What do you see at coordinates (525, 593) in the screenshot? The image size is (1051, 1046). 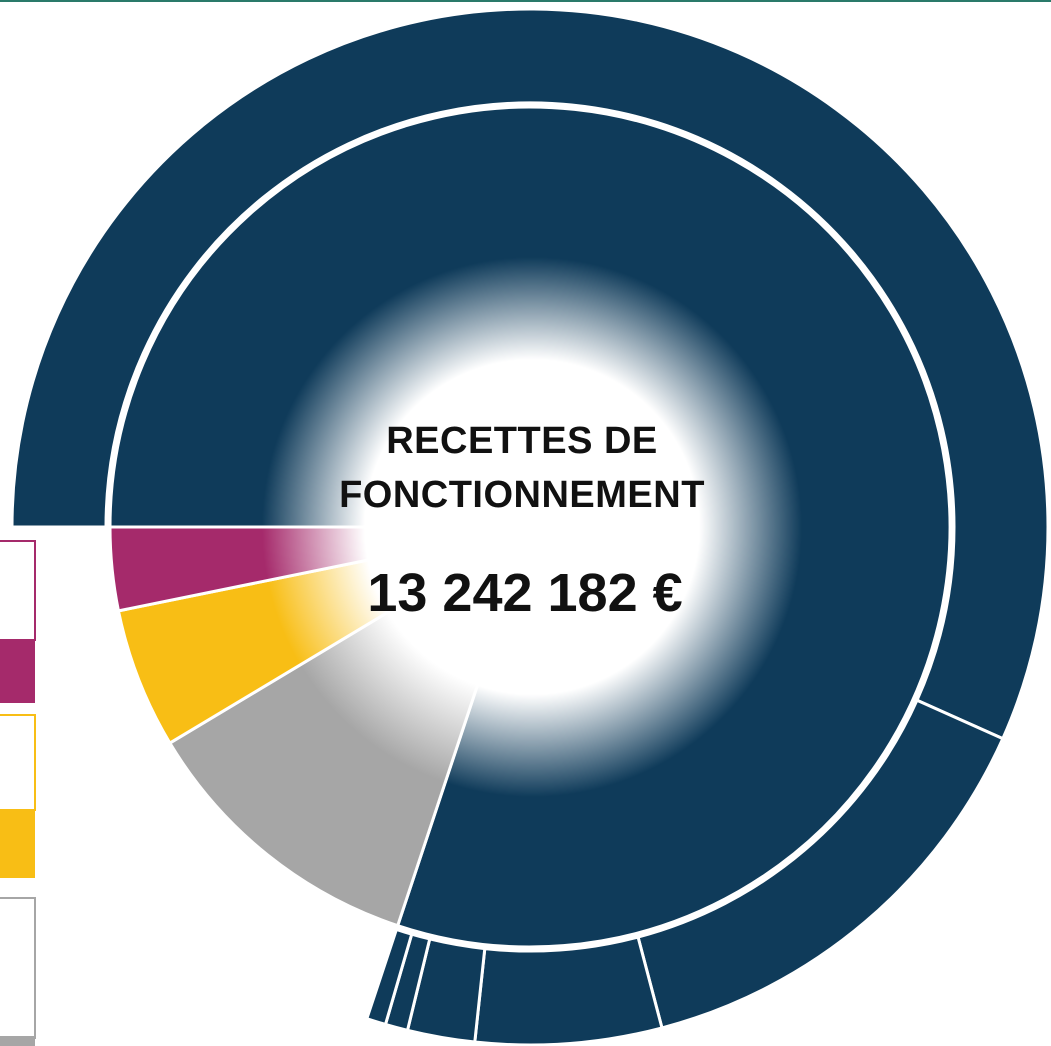 I see `total-amount: 13 242 182 €` at bounding box center [525, 593].